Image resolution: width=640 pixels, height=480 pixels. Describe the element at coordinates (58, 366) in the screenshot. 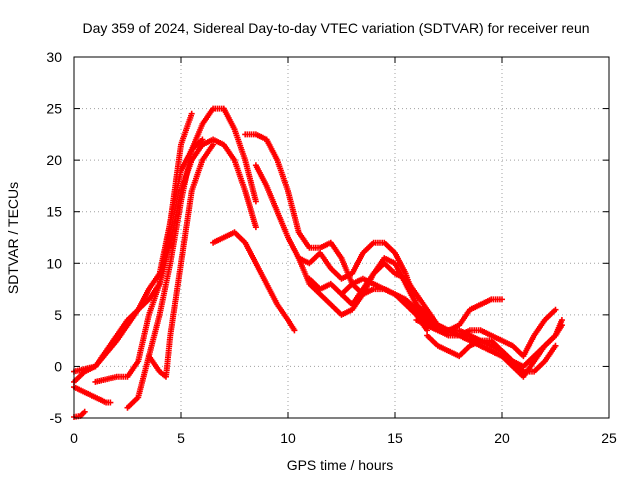

I see `y-tick-label-1: 0` at that location.